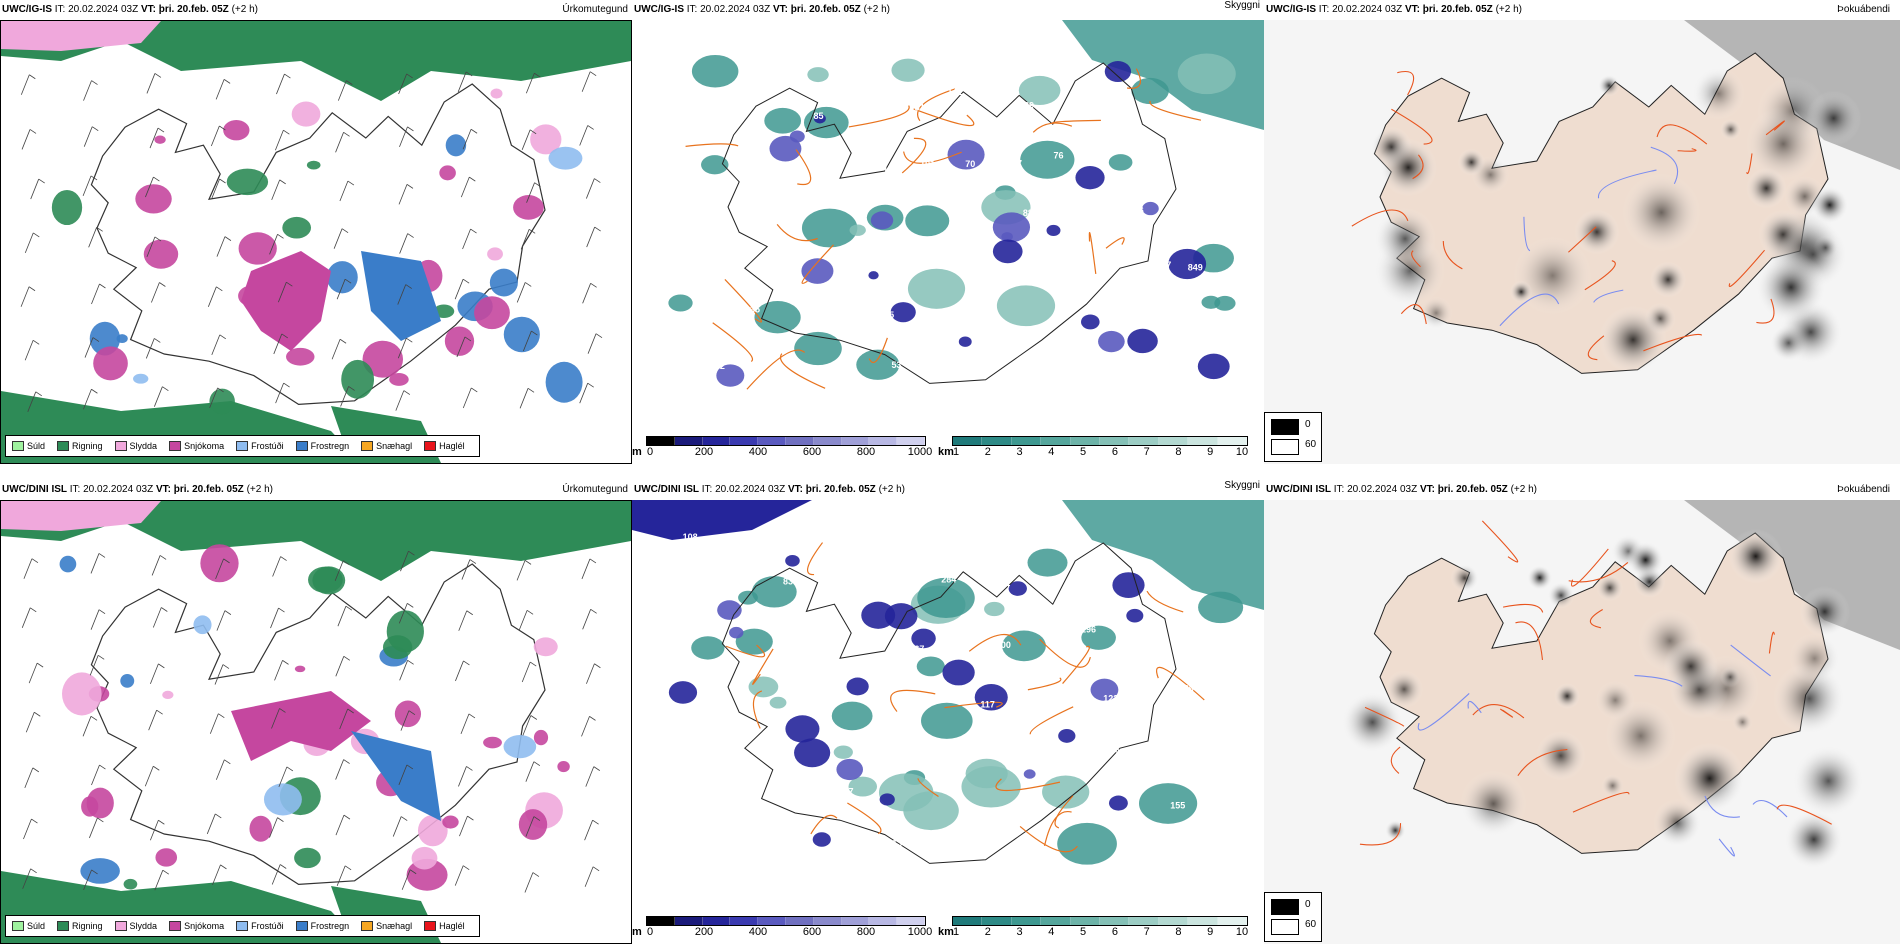 The height and width of the screenshot is (950, 1900). I want to click on colorbar-tick: 8, so click(1178, 452).